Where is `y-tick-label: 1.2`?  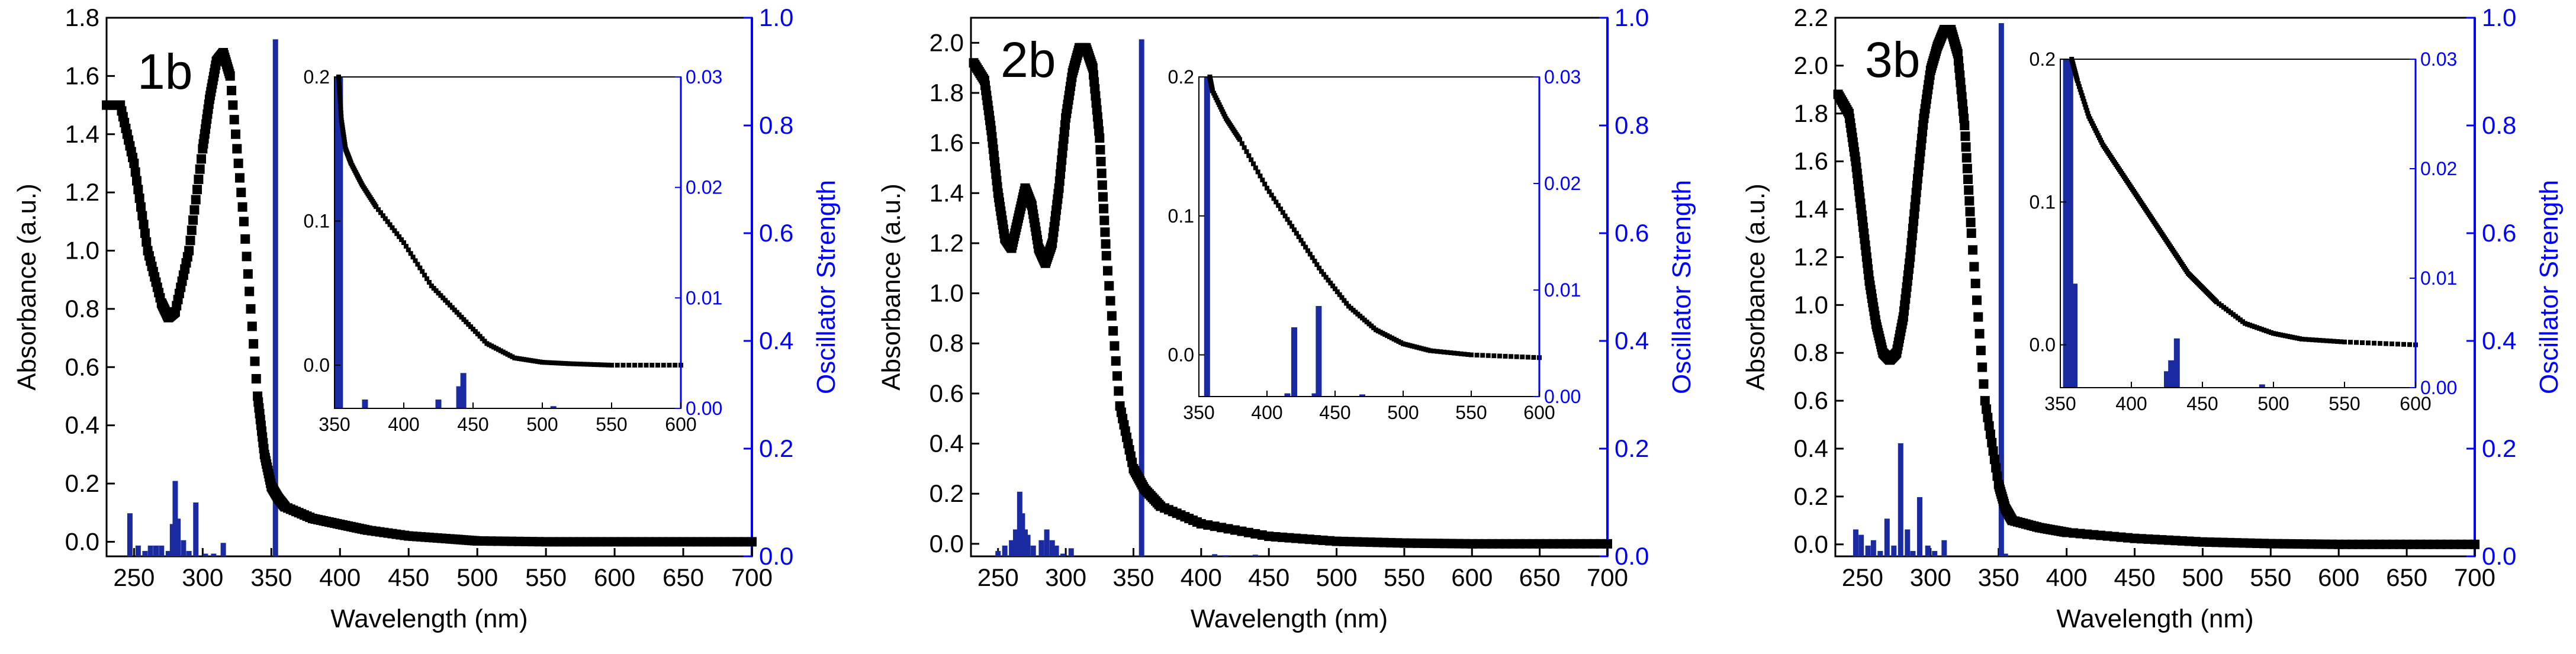
y-tick-label: 1.2 is located at coordinates (1811, 256).